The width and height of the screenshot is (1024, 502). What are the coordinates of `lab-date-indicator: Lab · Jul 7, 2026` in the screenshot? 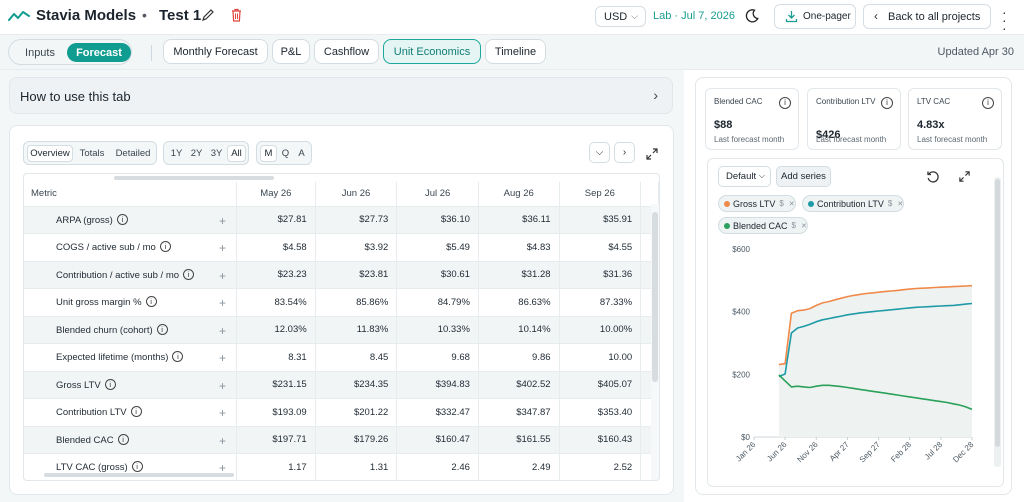 It's located at (694, 16).